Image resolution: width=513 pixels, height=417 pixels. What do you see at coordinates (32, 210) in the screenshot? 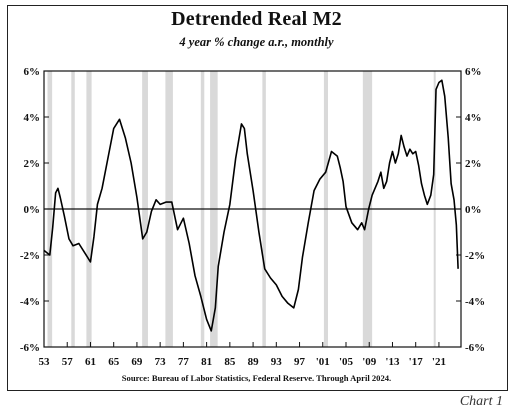
I see `y-tick-label-left: 0%` at bounding box center [32, 210].